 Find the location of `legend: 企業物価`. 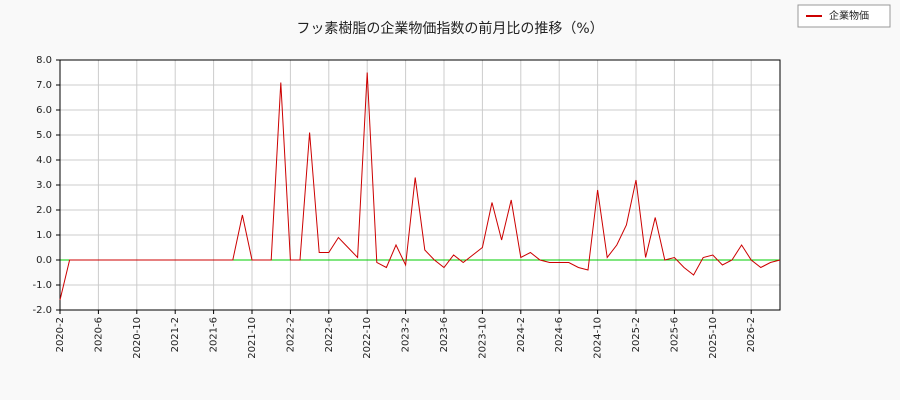

legend: 企業物価 is located at coordinates (844, 16).